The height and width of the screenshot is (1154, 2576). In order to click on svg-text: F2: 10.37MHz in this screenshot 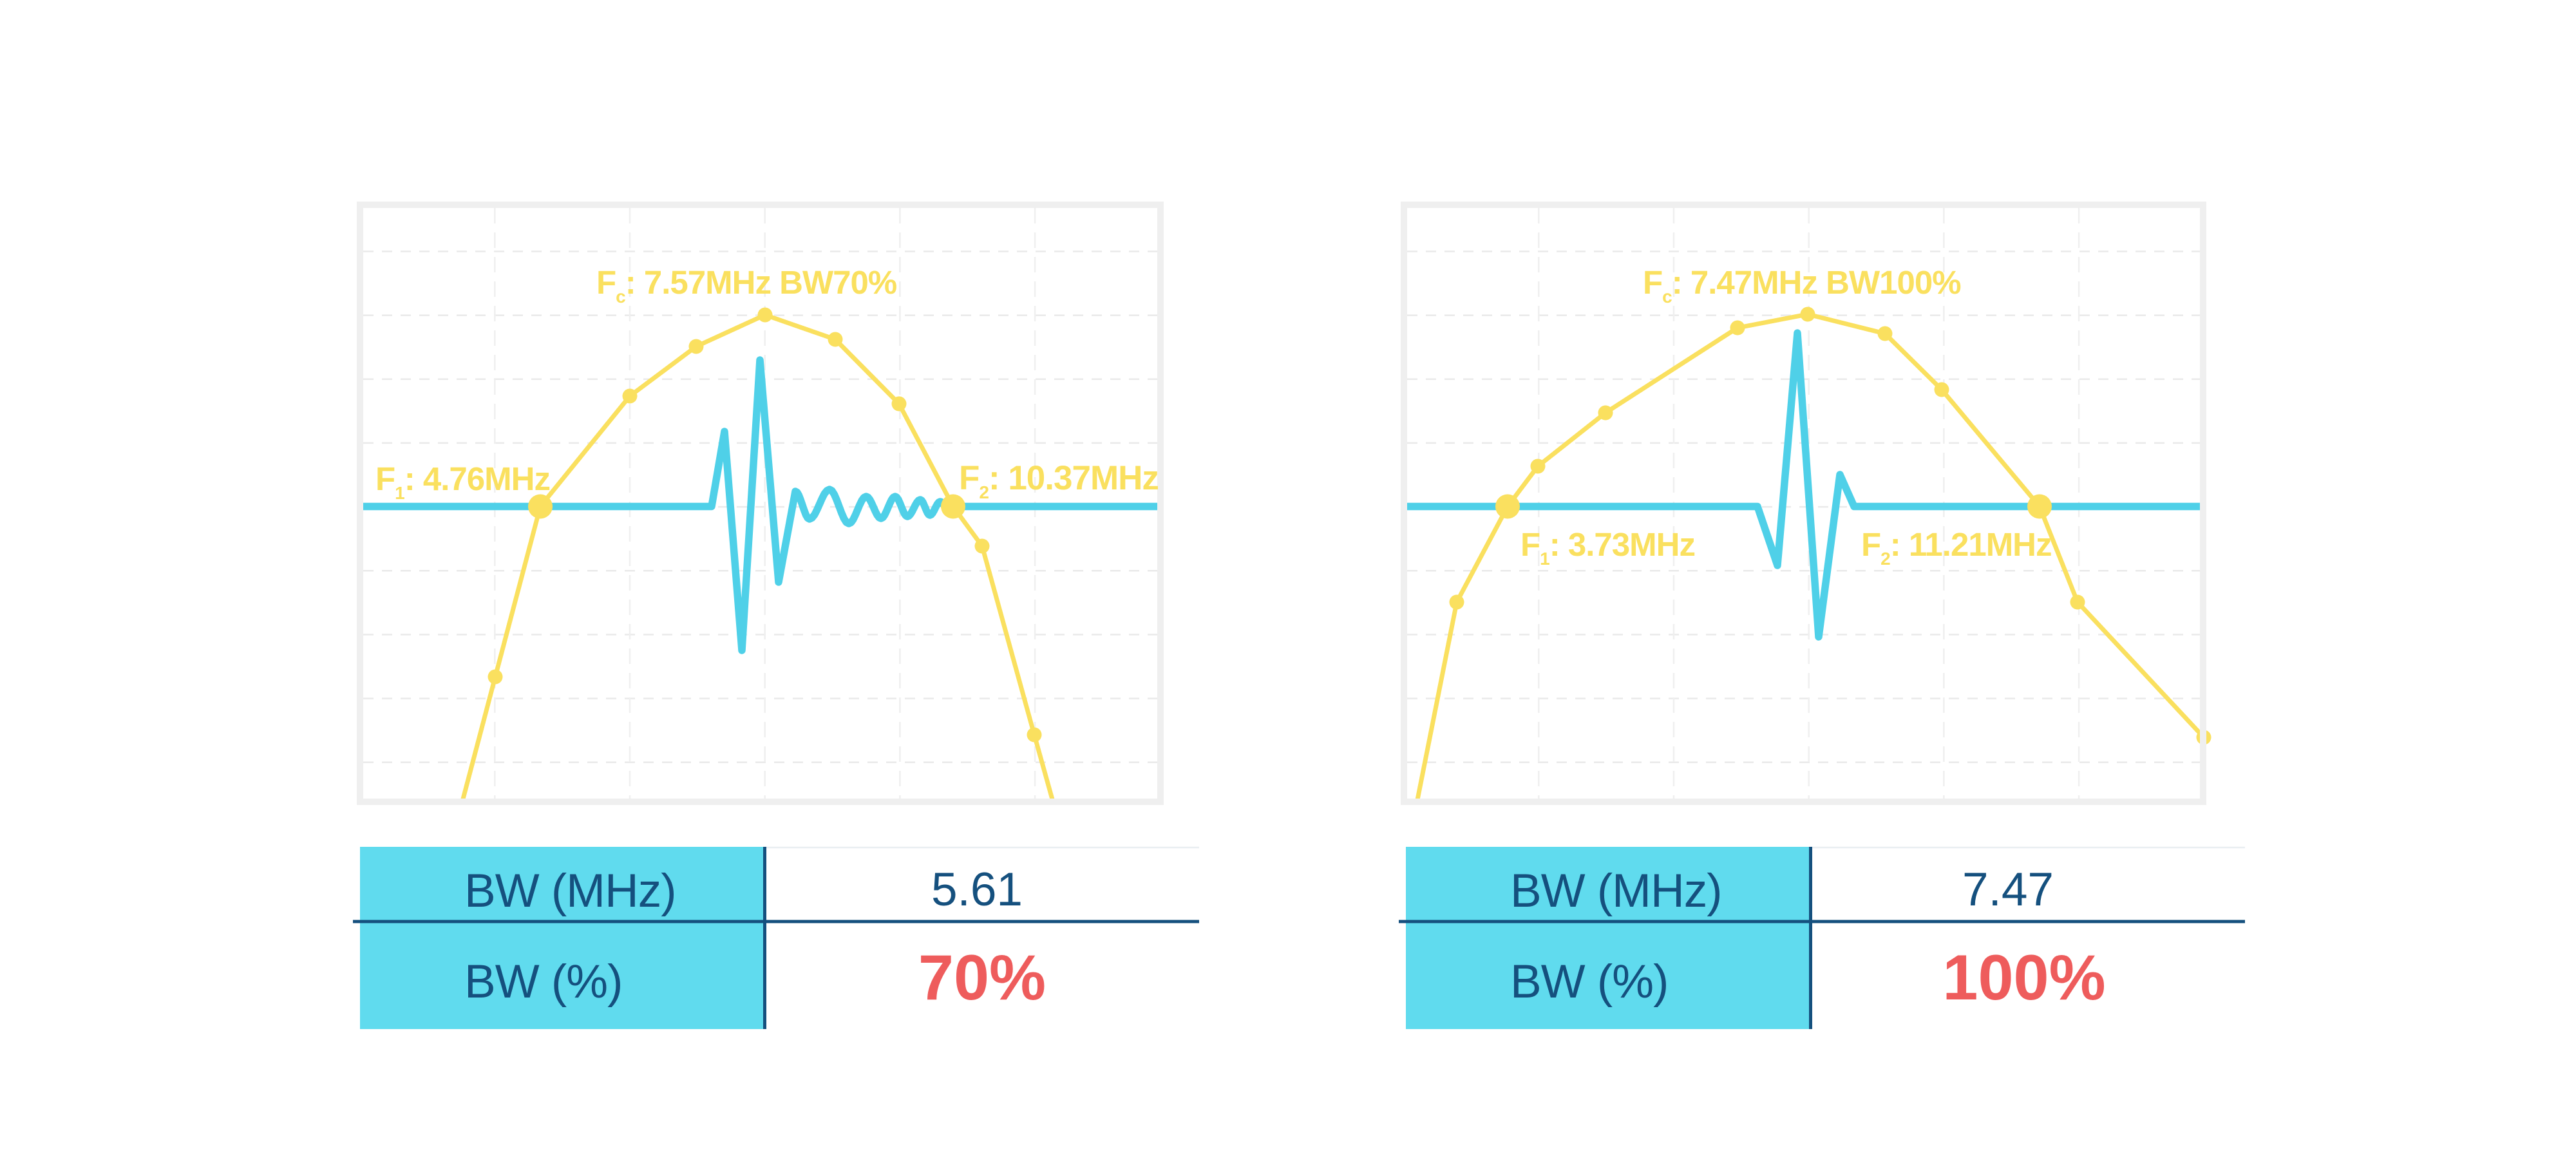, I will do `click(1059, 480)`.